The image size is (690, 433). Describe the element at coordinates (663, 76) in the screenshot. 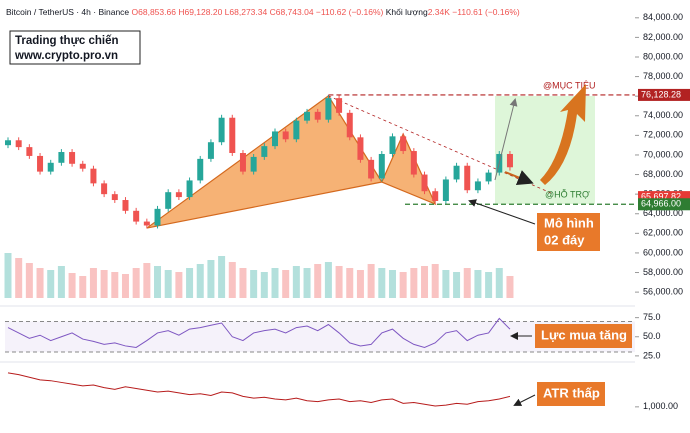

I see `y-tick-label: 78,000.00` at that location.